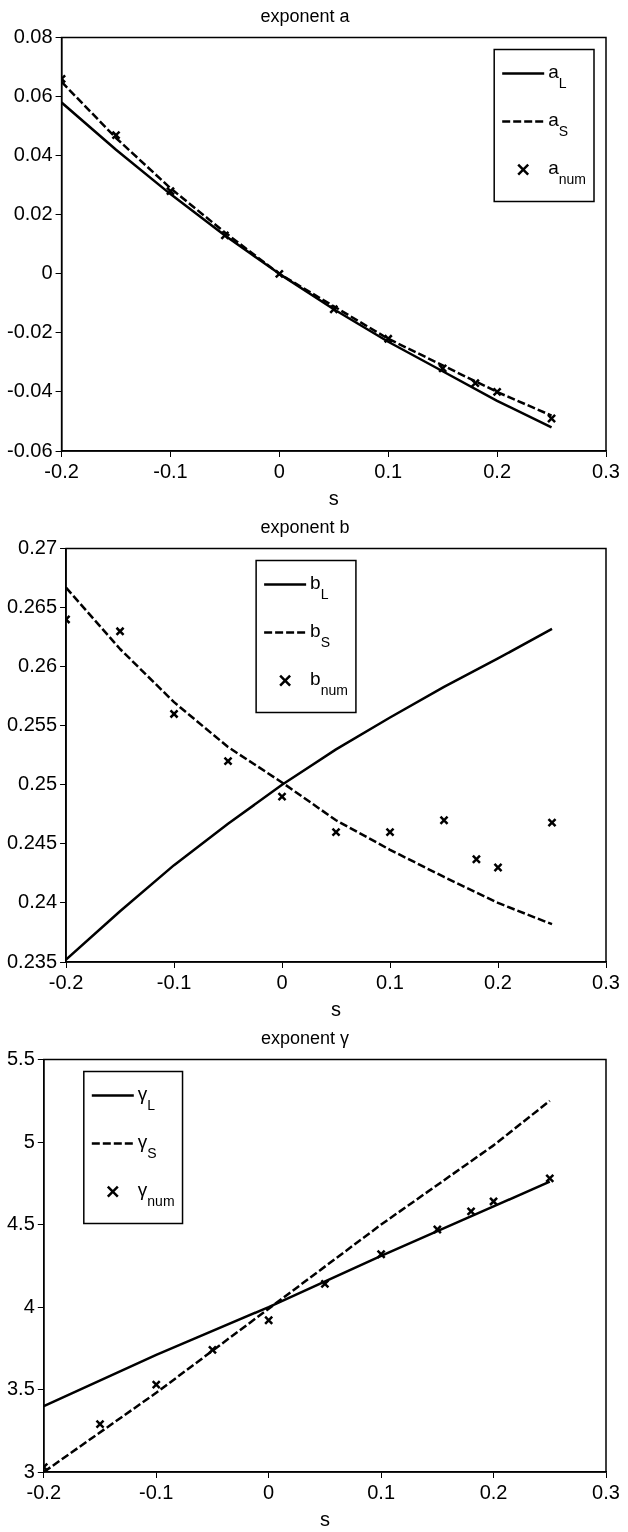  Describe the element at coordinates (305, 526) in the screenshot. I see `chart-title: exponent b` at that location.